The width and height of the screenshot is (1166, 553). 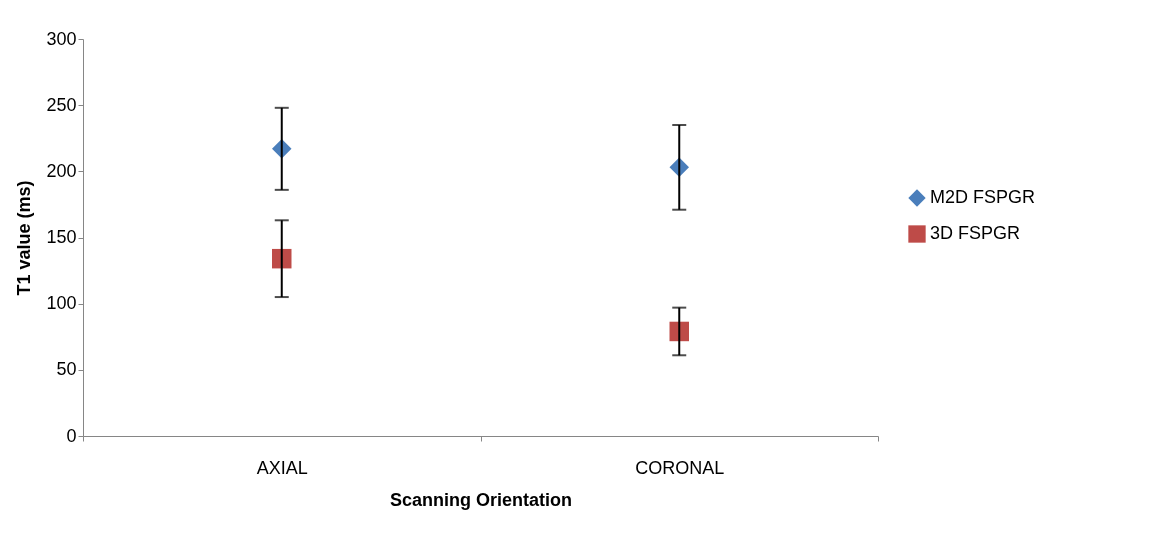 What do you see at coordinates (24, 238) in the screenshot?
I see `y-axis-title: T1 value (ms)` at bounding box center [24, 238].